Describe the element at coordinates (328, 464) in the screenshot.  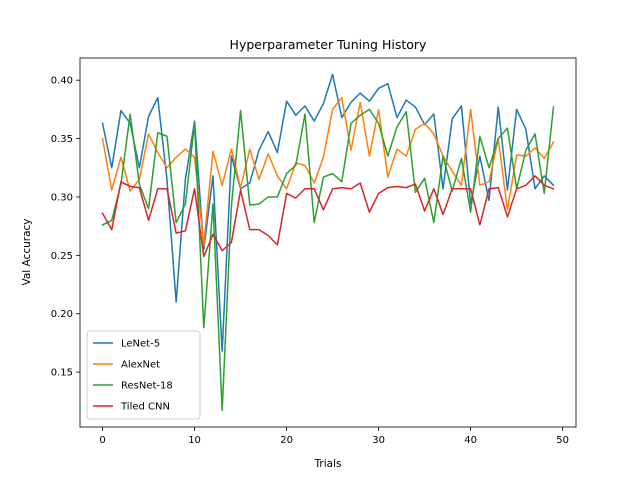
I see `x-axis-label: Trials` at that location.